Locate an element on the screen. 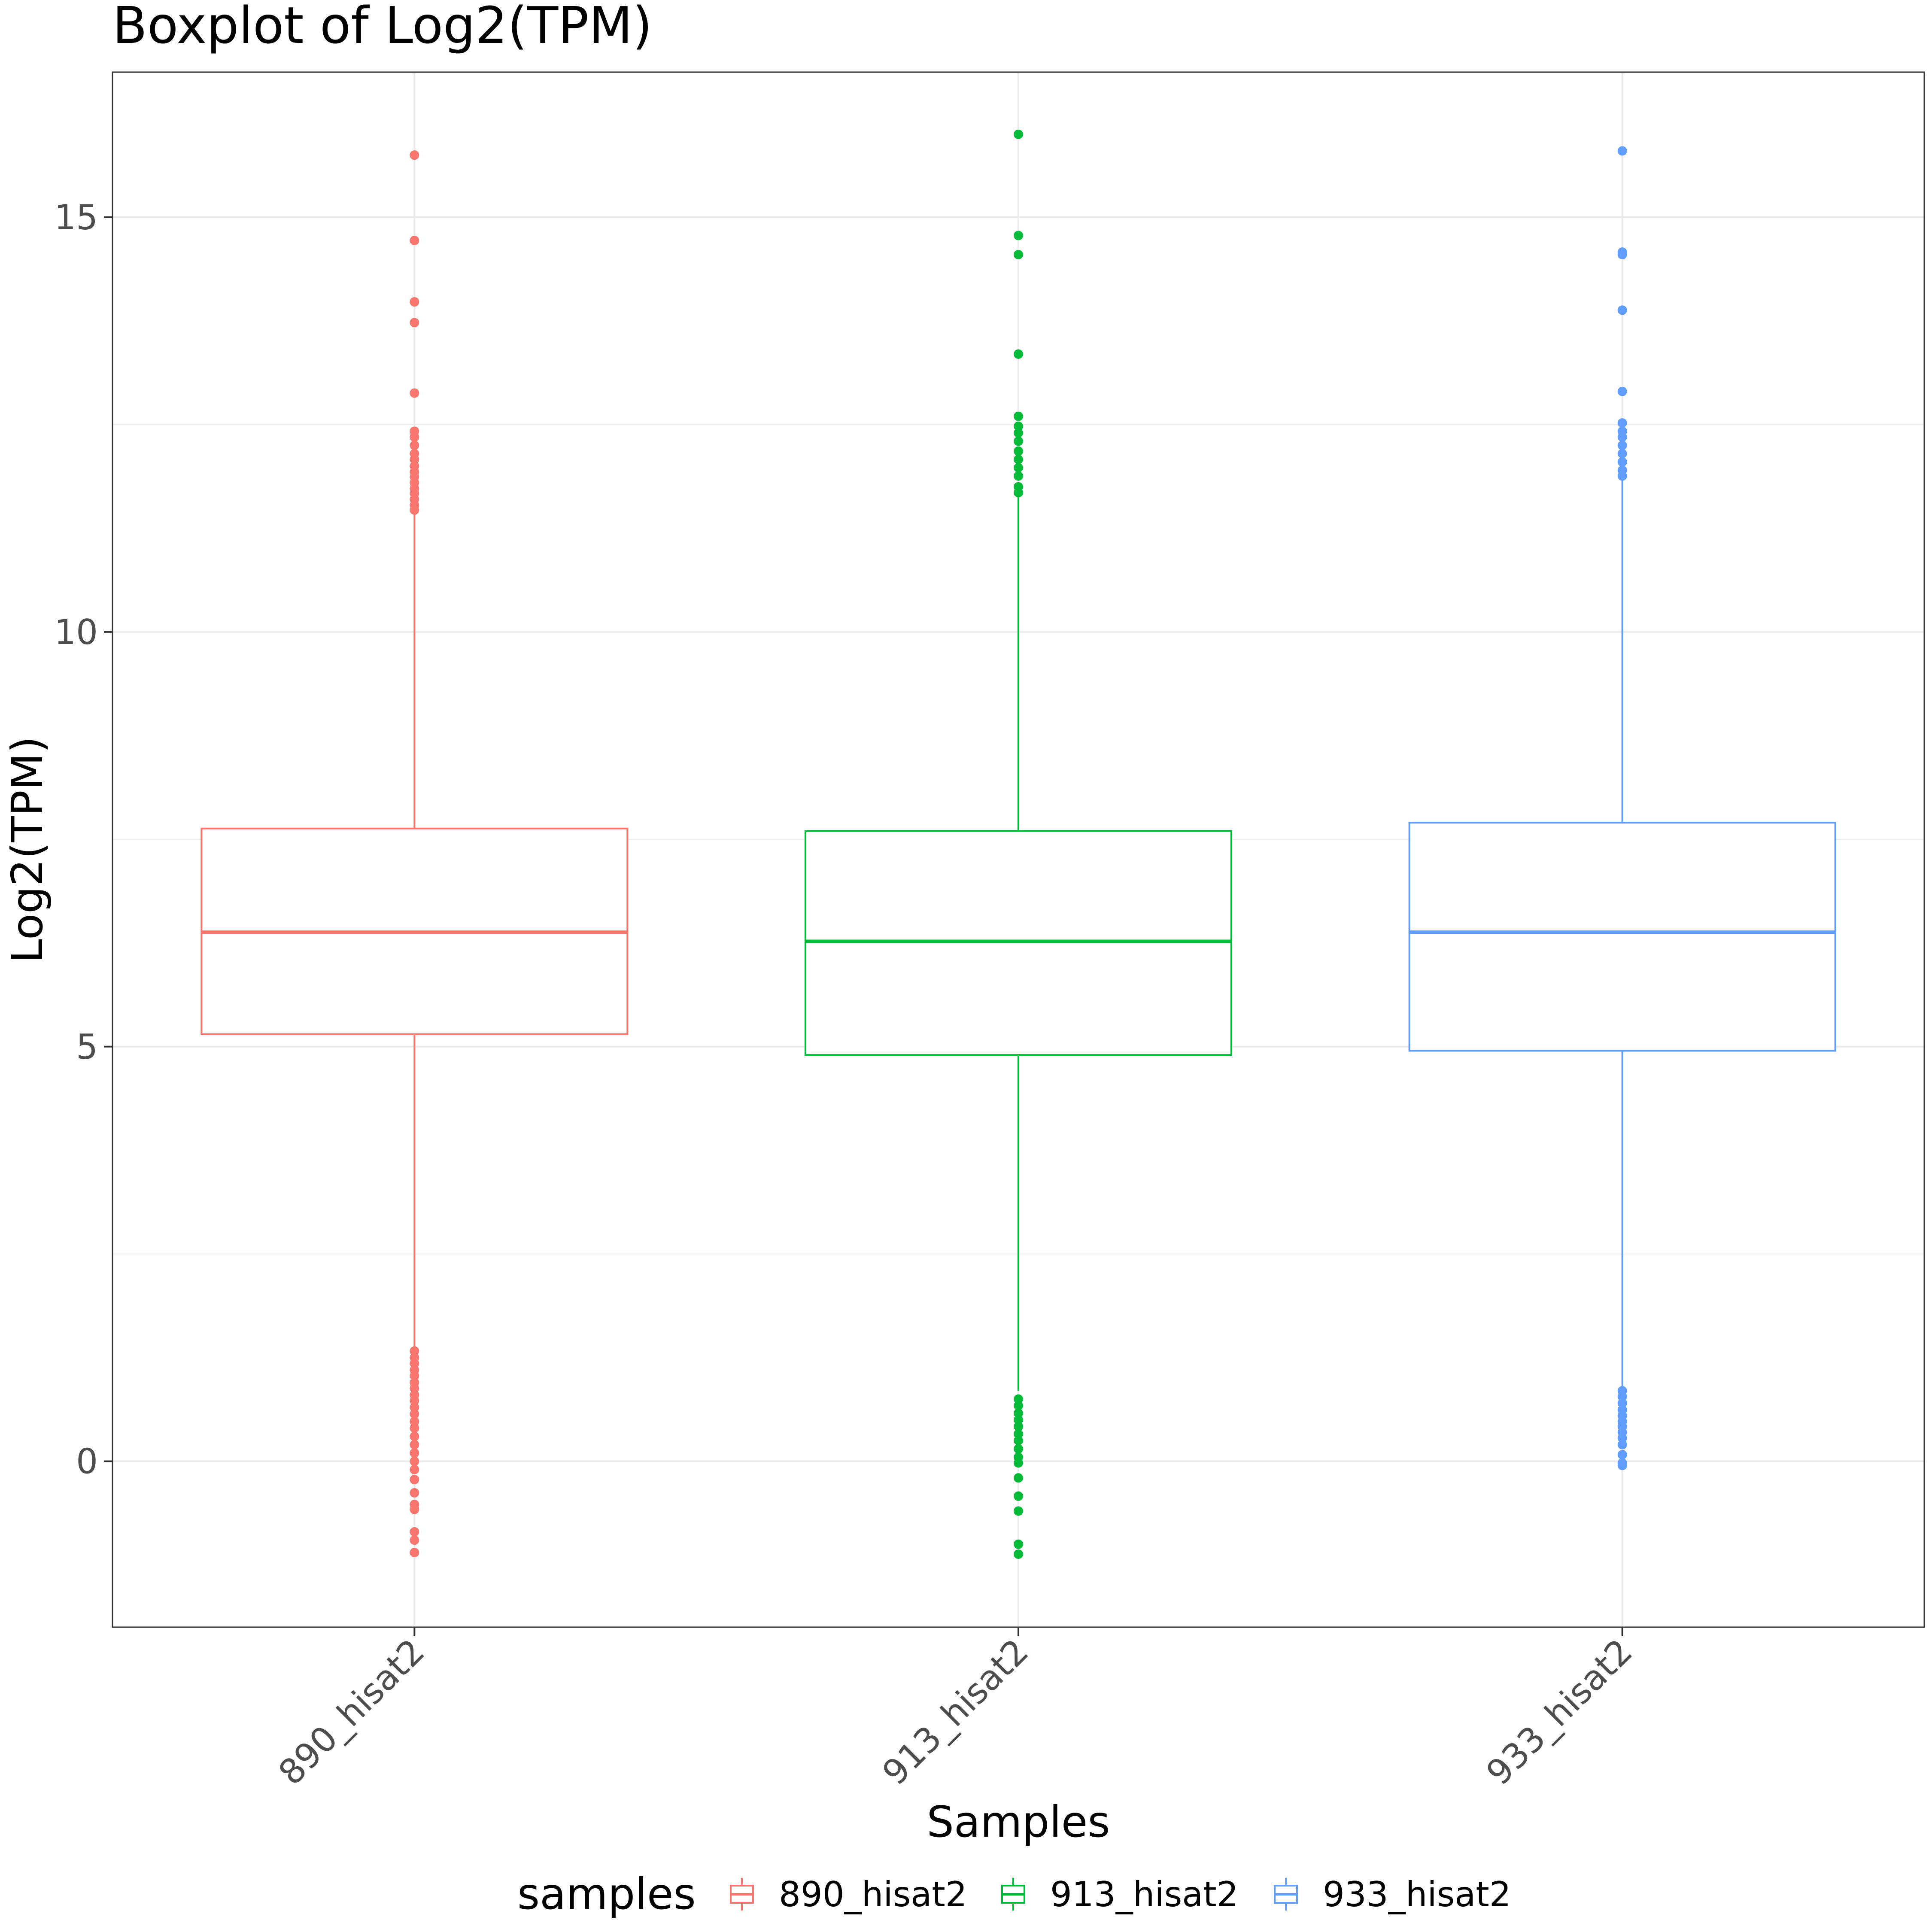  y-axis: 0 5 10 15 is located at coordinates (83, 839).